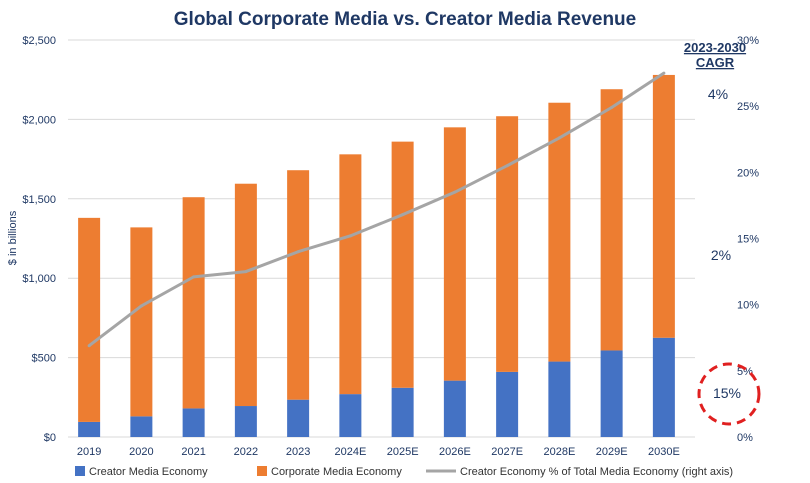 This screenshot has width=810, height=483. I want to click on x-tick-label: 2026E, so click(455, 452).